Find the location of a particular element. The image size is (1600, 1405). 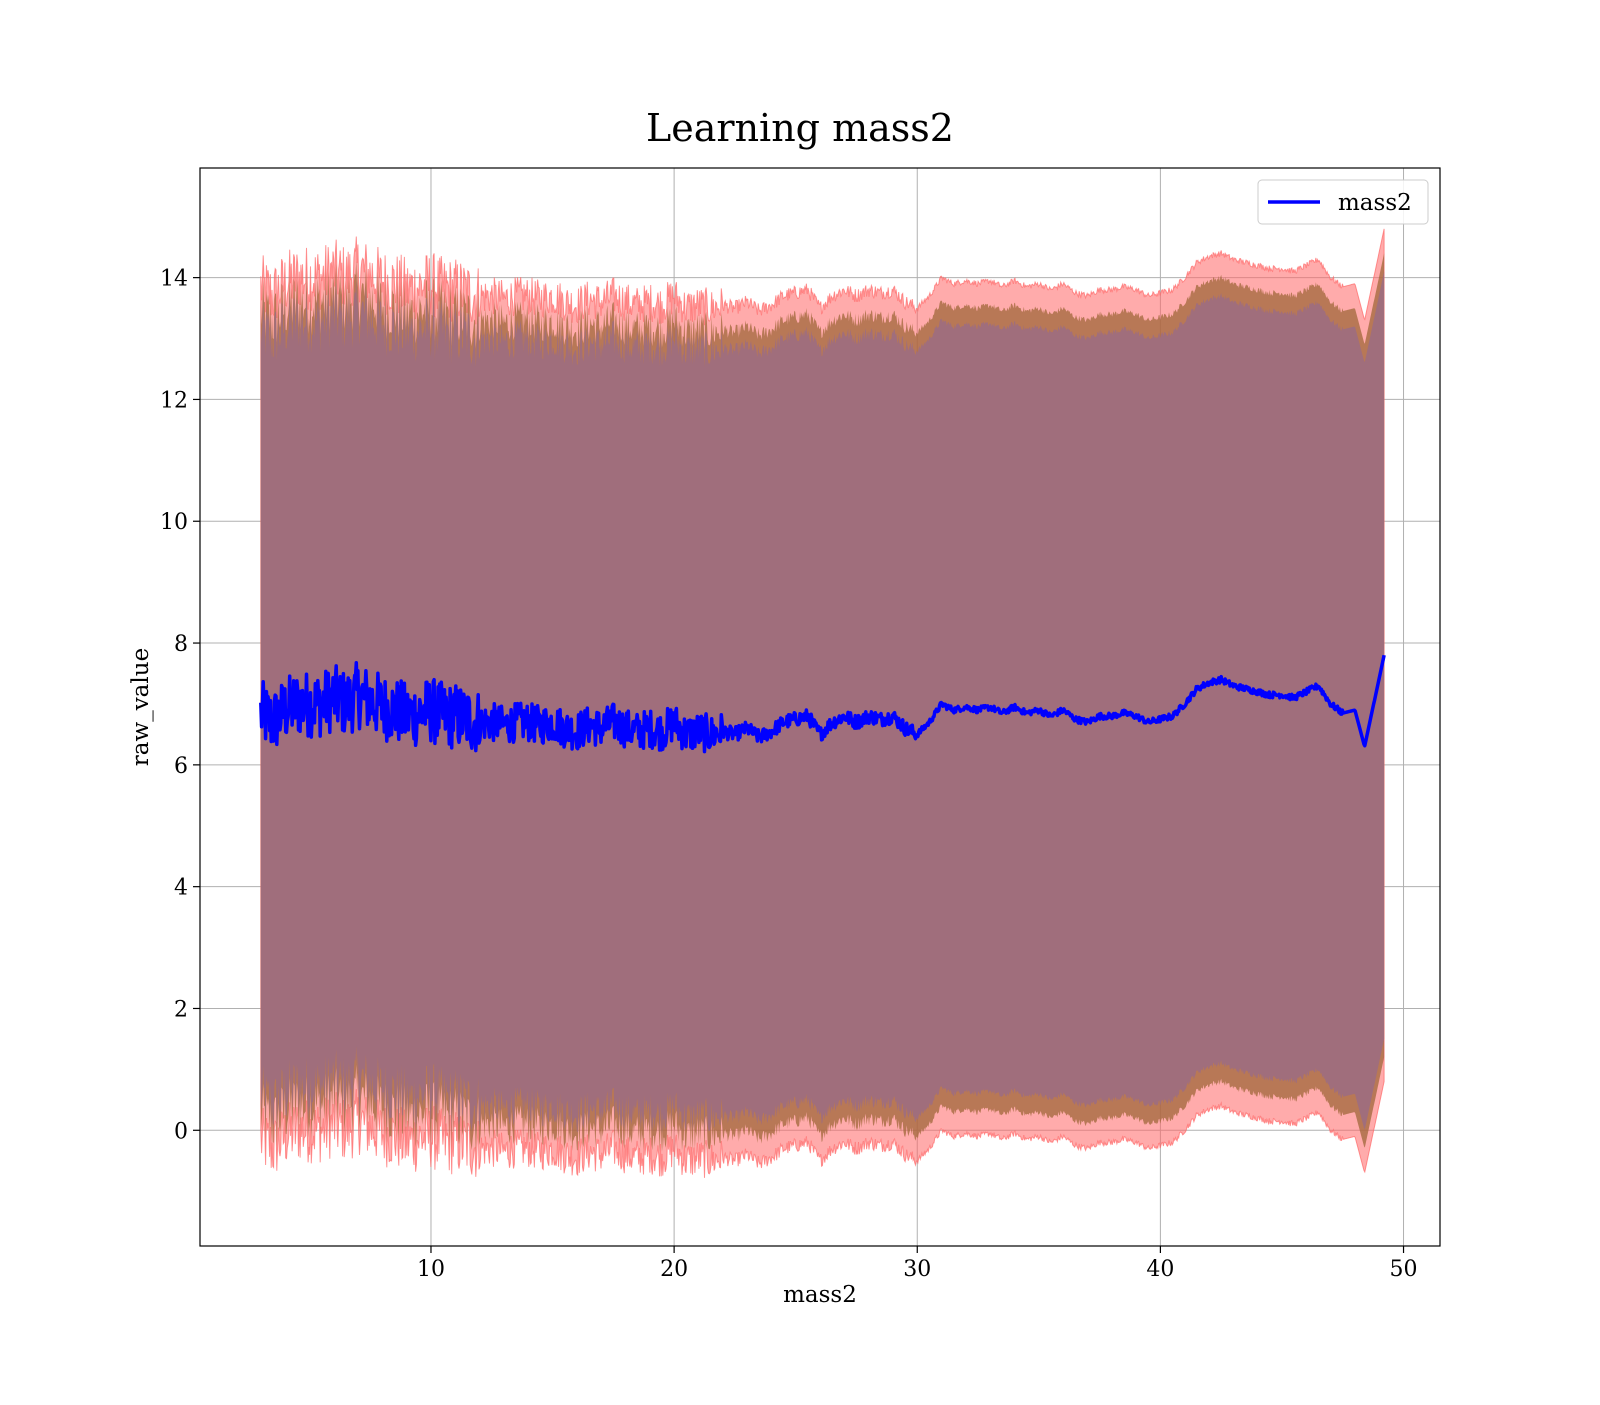

y-tick-label: 14 is located at coordinates (174, 279).